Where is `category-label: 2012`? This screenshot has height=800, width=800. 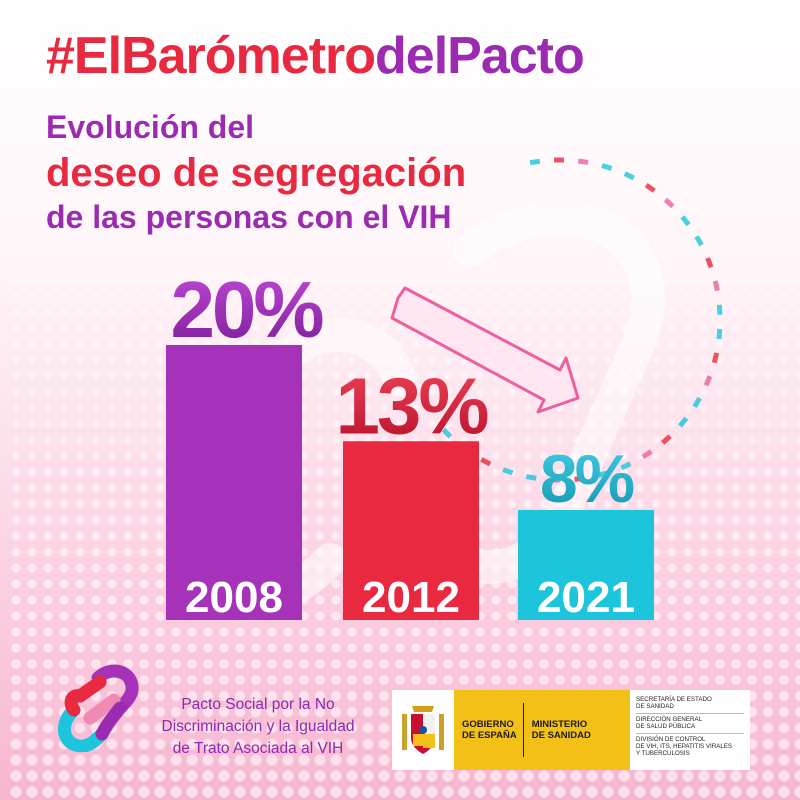 category-label: 2012 is located at coordinates (411, 597).